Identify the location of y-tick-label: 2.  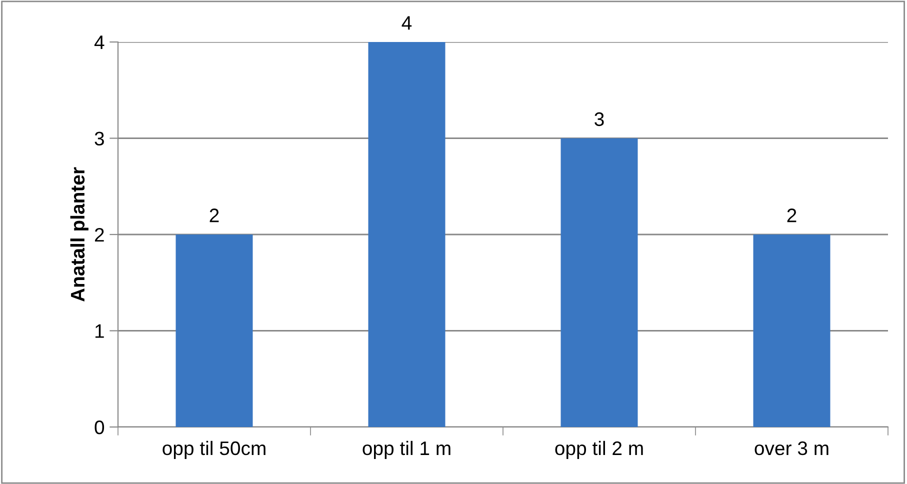
(99, 235).